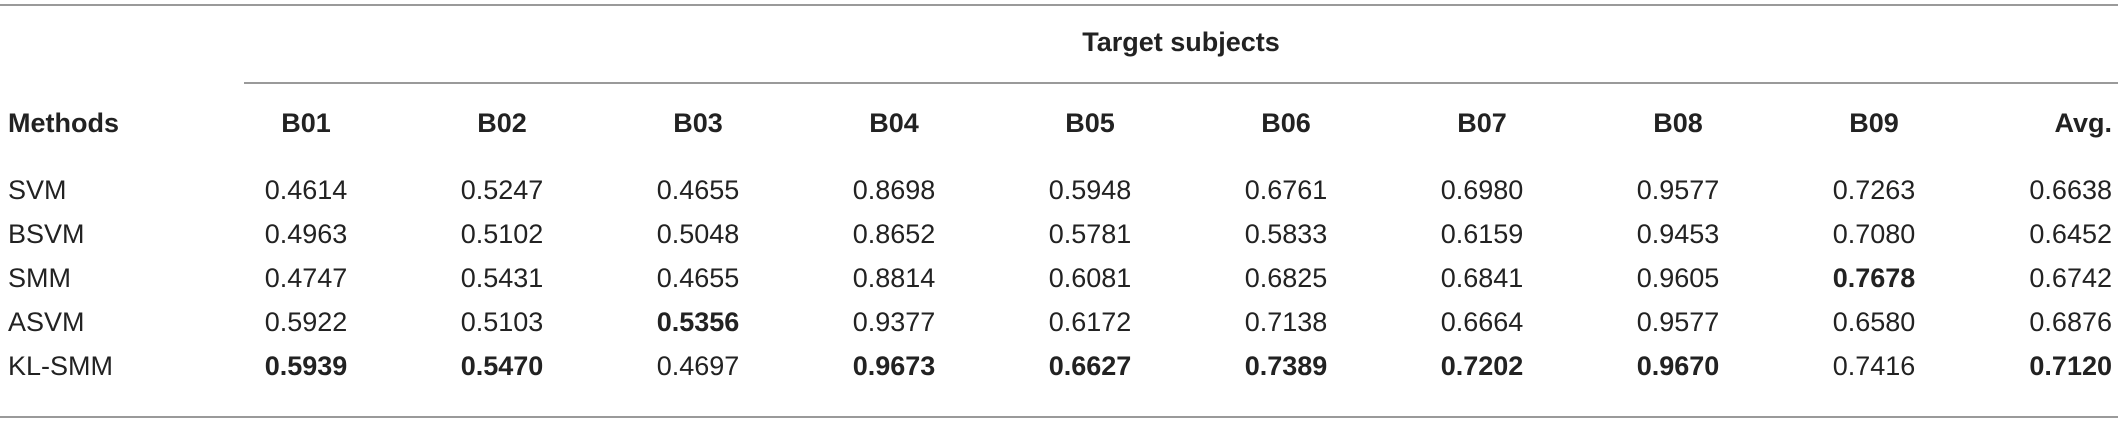 This screenshot has width=2118, height=425. I want to click on group-header-target-subjects: Target subjects, so click(1181, 42).